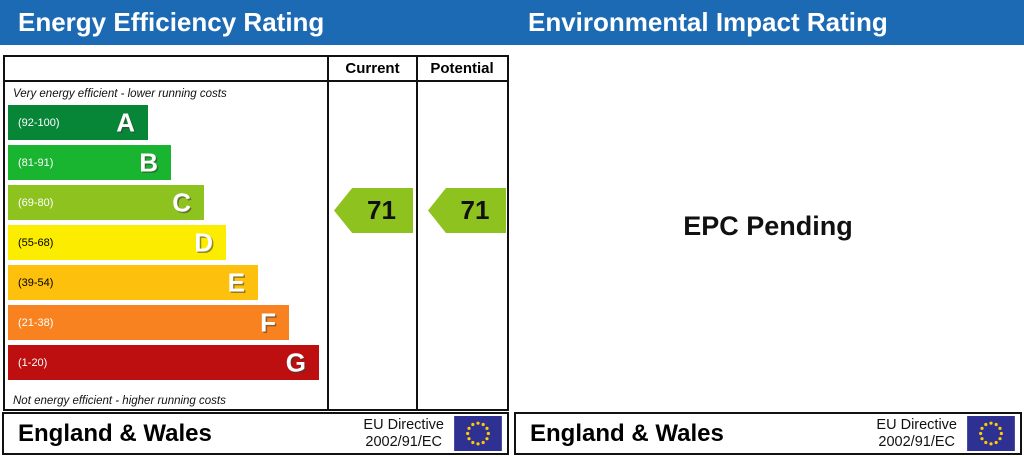  What do you see at coordinates (256, 69) in the screenshot?
I see `chart-header-row: Current Potential` at bounding box center [256, 69].